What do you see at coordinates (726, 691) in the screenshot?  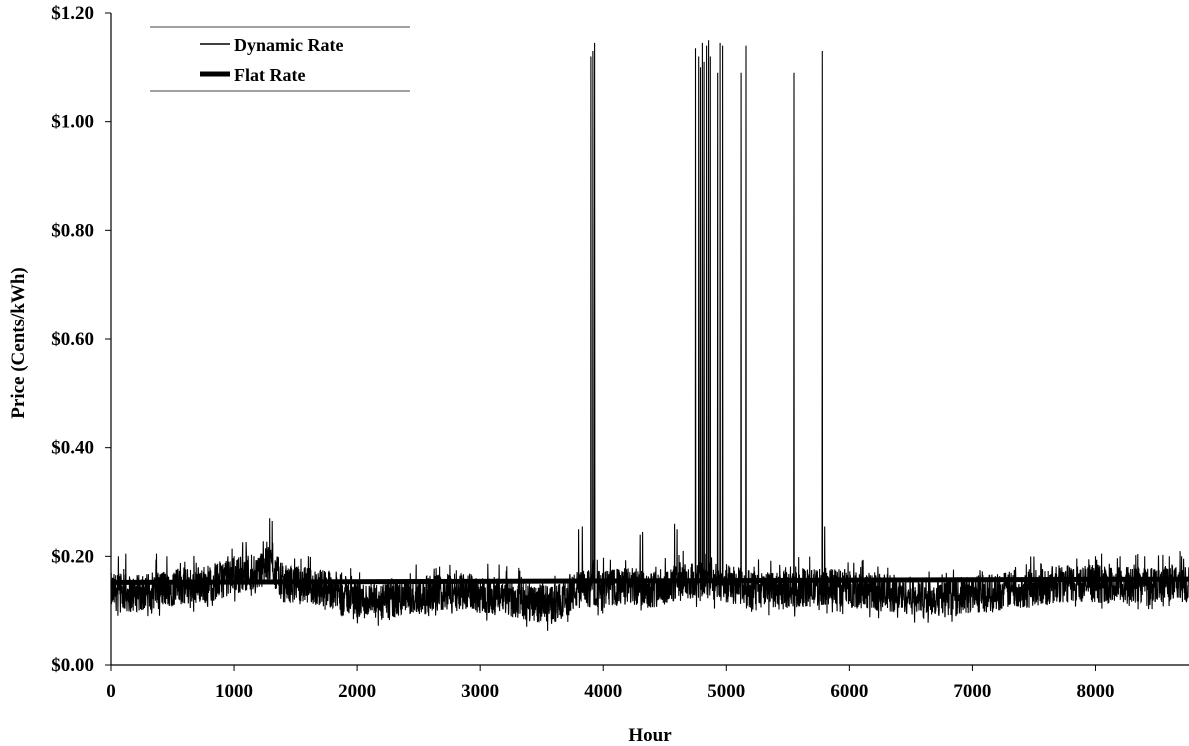 I see `x-tick-label-5: 5000` at bounding box center [726, 691].